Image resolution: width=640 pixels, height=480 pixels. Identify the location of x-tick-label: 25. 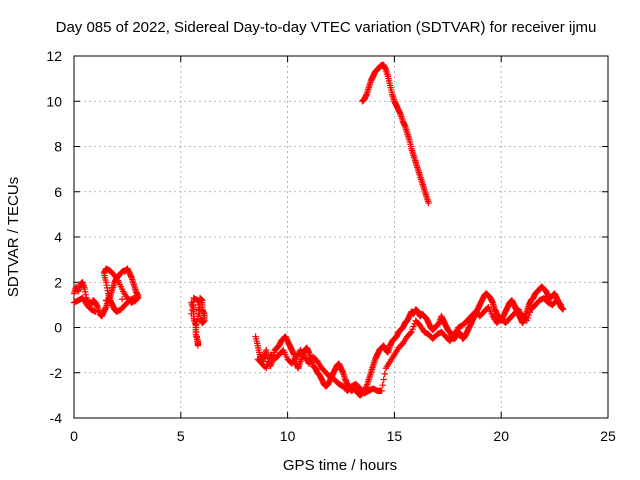
(608, 436).